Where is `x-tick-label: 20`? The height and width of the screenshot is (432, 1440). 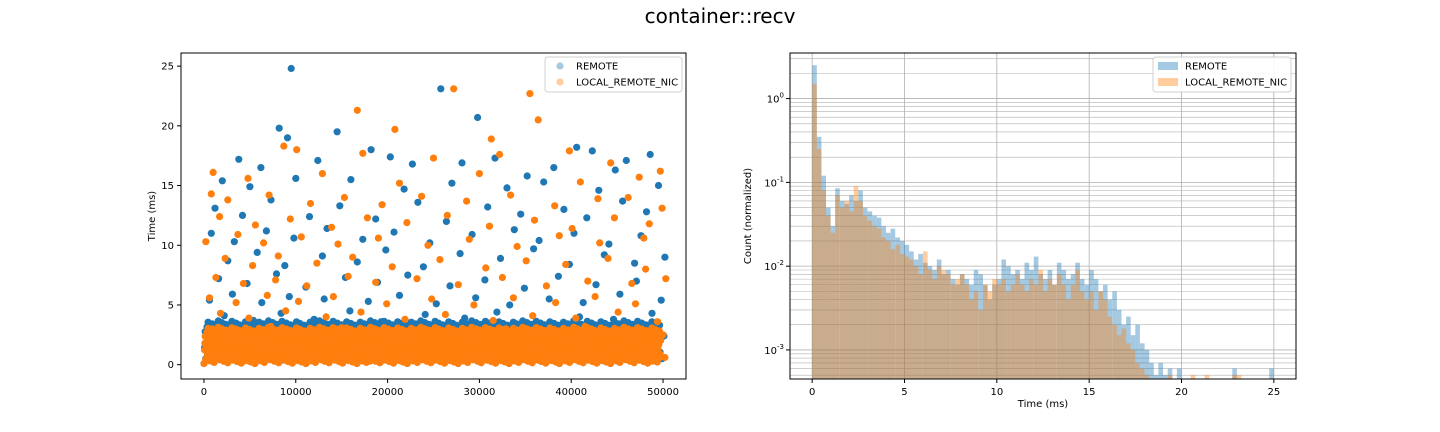
x-tick-label: 20 is located at coordinates (1181, 392).